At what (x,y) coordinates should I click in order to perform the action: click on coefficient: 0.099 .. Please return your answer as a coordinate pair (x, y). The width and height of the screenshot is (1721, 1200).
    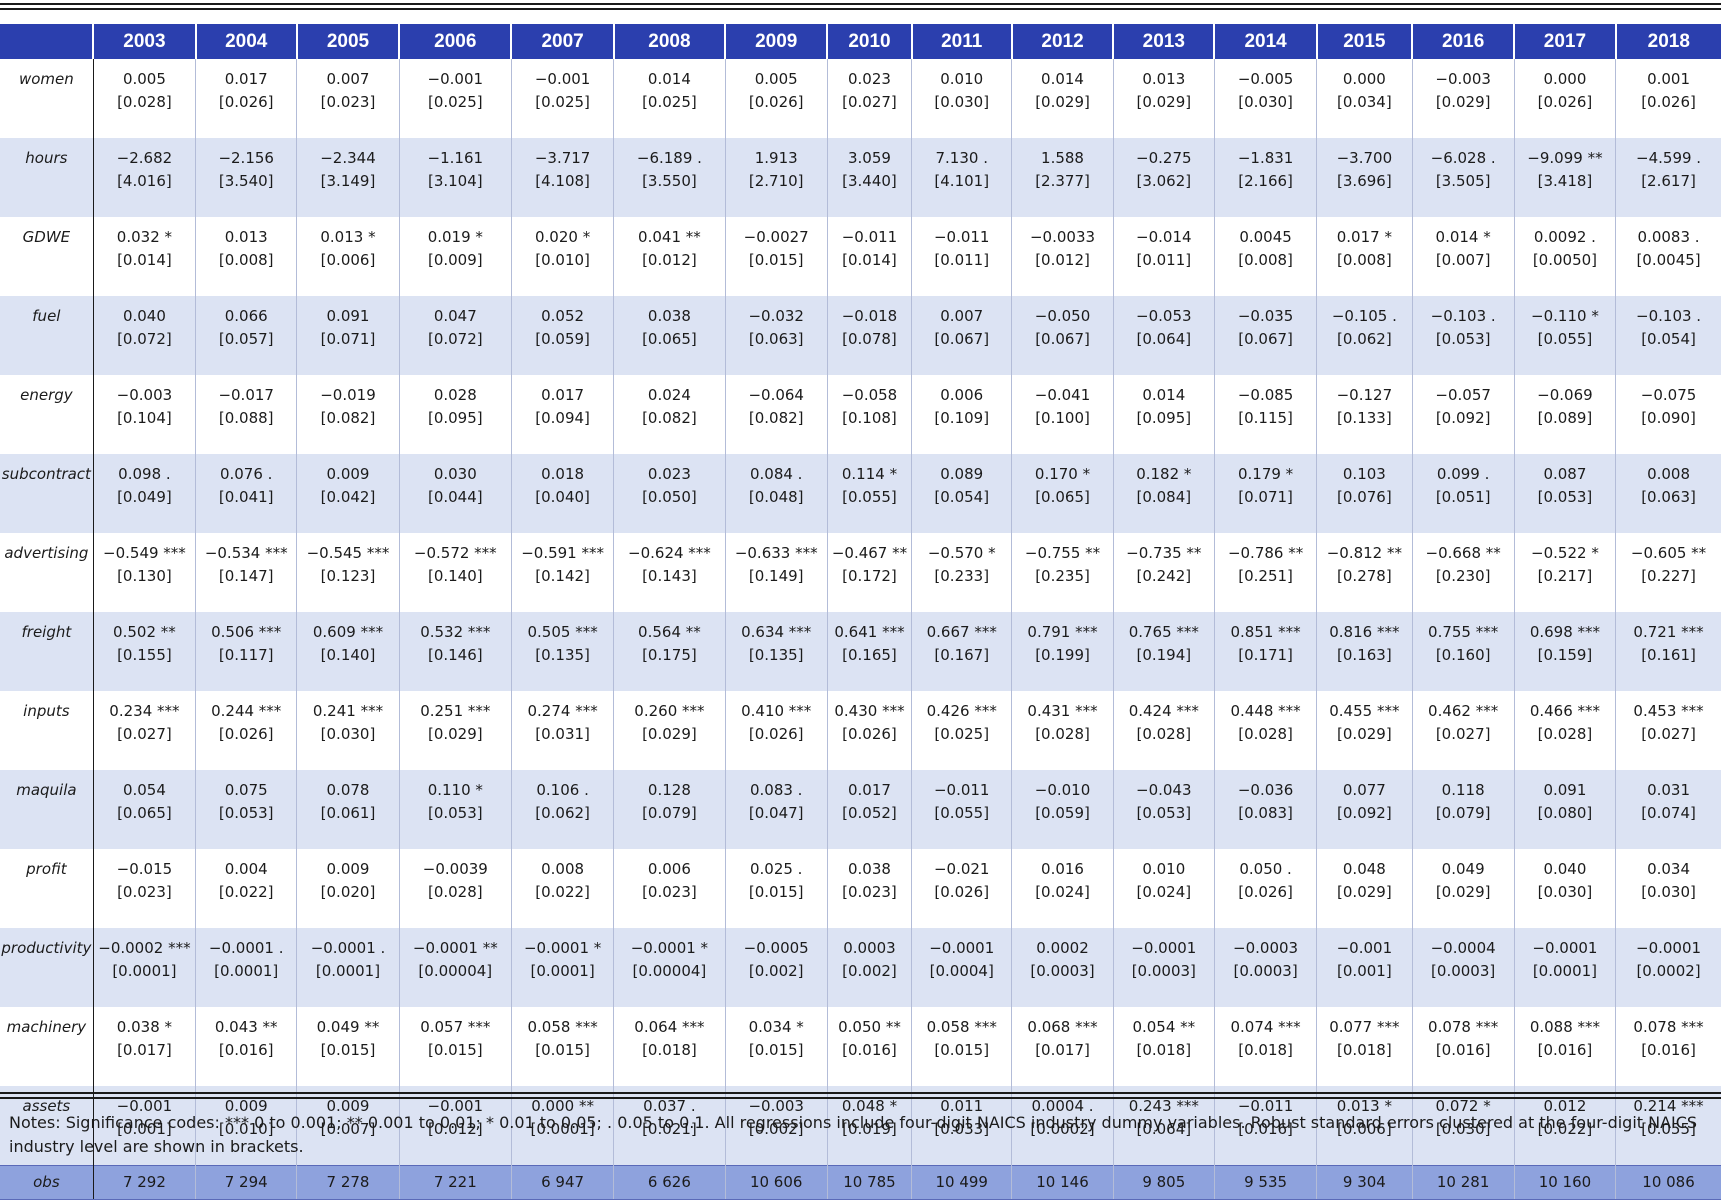
    Looking at the image, I should click on (1463, 474).